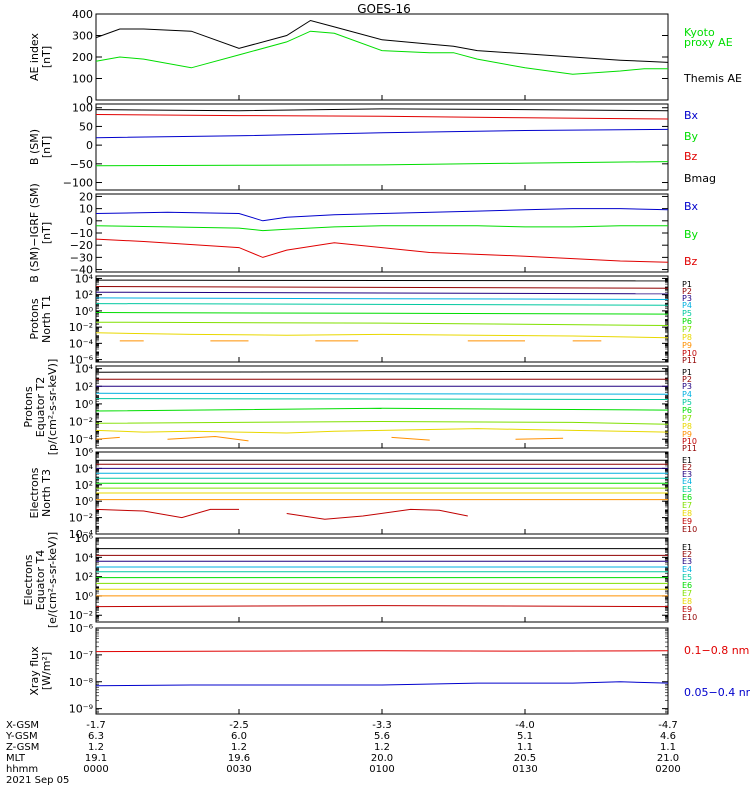  What do you see at coordinates (82, 14) in the screenshot?
I see `ytick-label: 400` at bounding box center [82, 14].